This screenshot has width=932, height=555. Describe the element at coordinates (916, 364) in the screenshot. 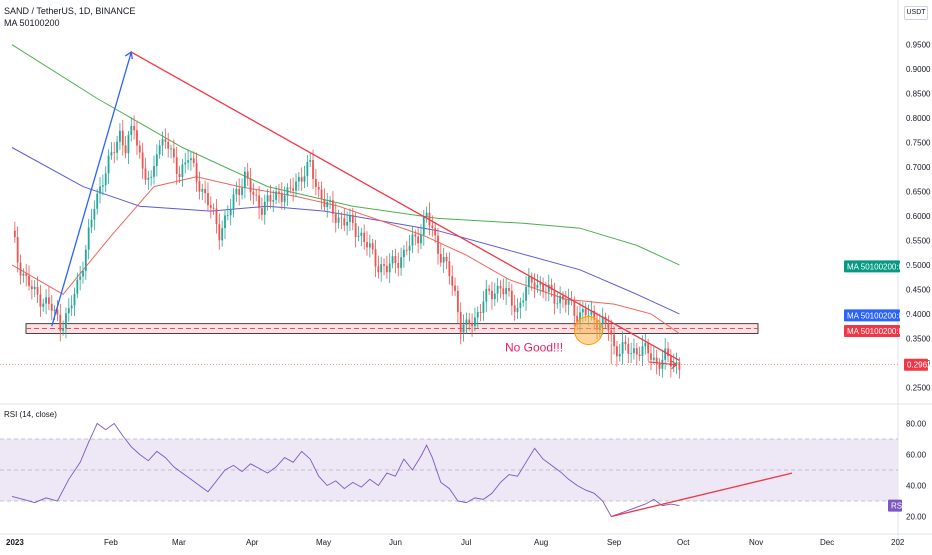

I see `last-price-tag-bg` at that location.